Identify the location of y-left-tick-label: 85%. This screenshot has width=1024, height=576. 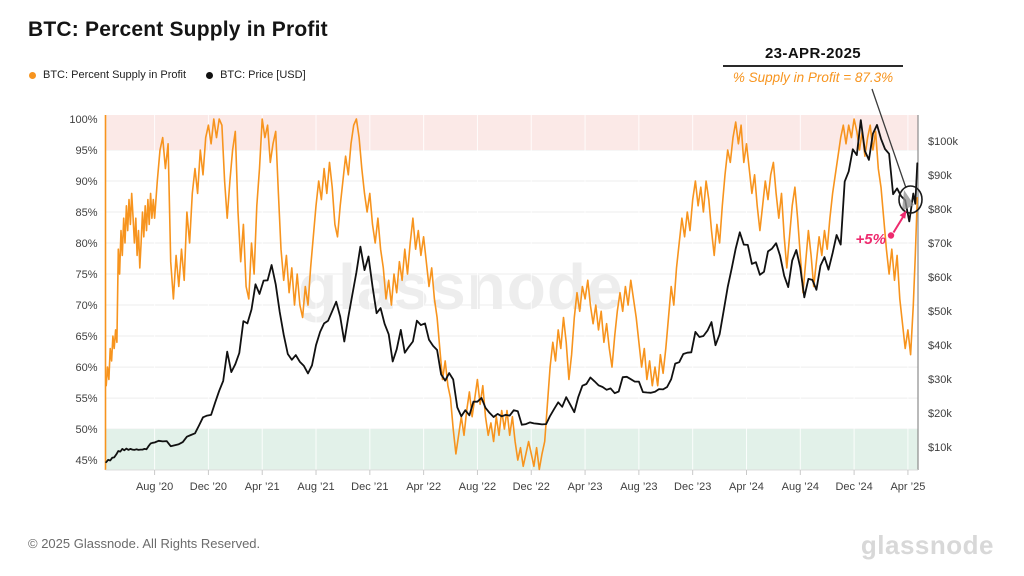
(86, 213).